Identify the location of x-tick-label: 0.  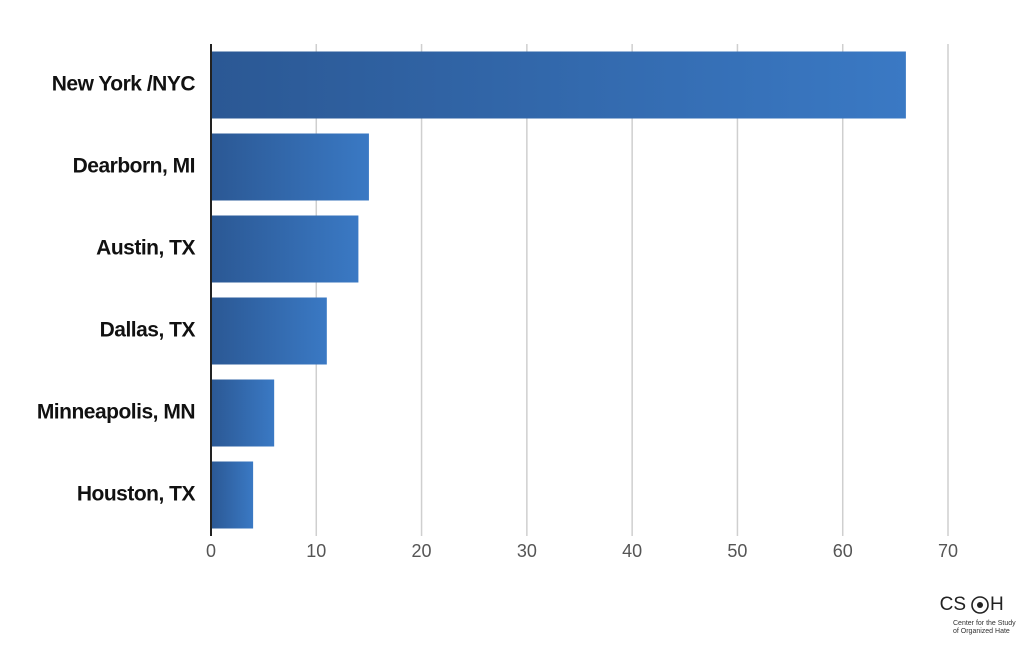
(211, 551).